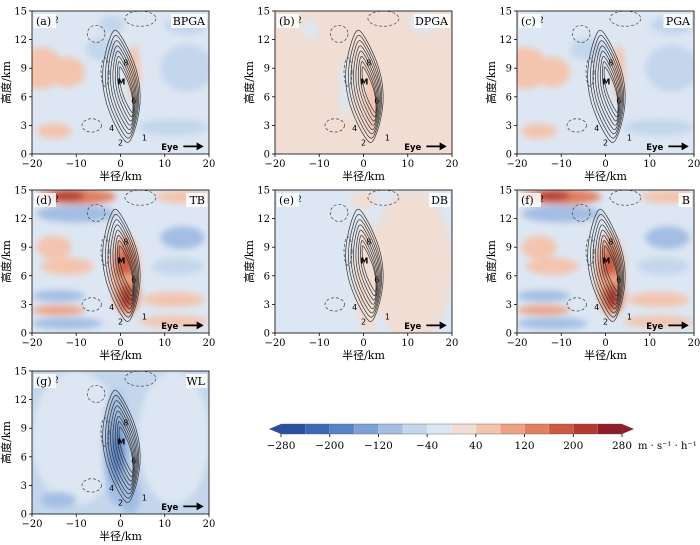 The width and height of the screenshot is (700, 545). What do you see at coordinates (286, 200) in the screenshot?
I see `panel-tag: (e)` at bounding box center [286, 200].